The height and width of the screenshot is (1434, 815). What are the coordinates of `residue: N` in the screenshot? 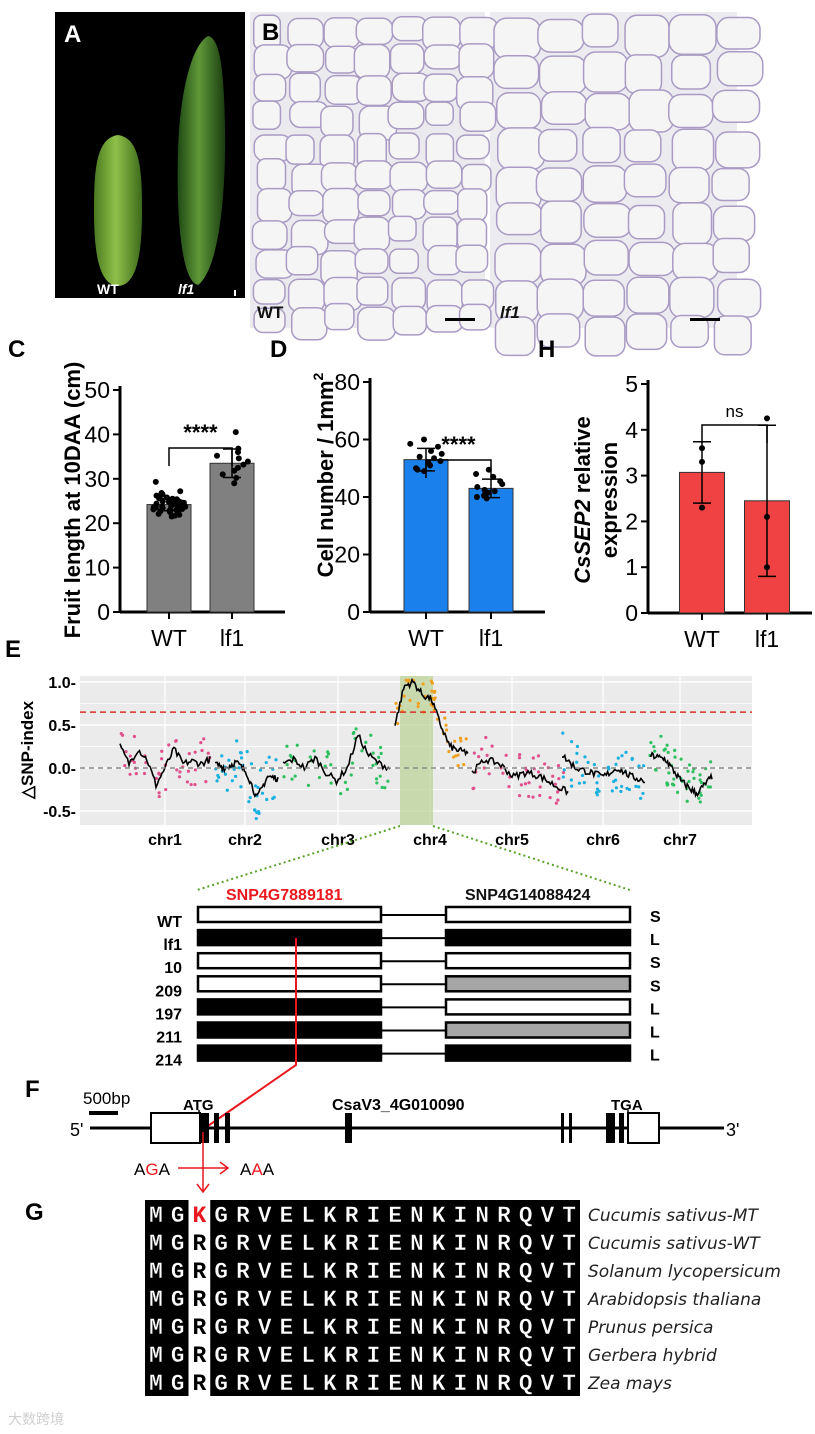 It's located at (482, 1300).